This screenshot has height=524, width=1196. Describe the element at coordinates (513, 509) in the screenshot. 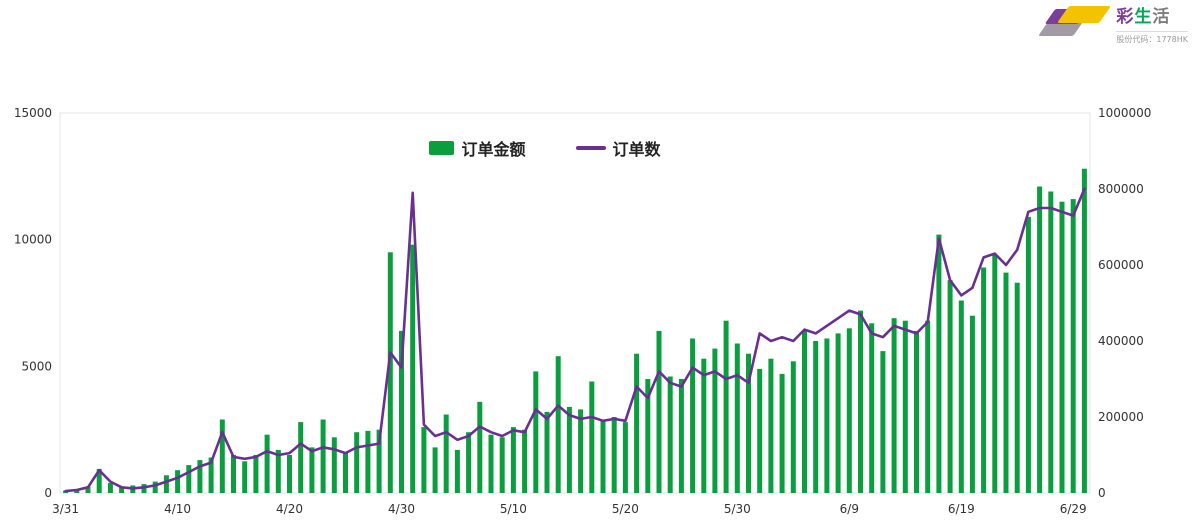

I see `svg-text: 5/10` at that location.